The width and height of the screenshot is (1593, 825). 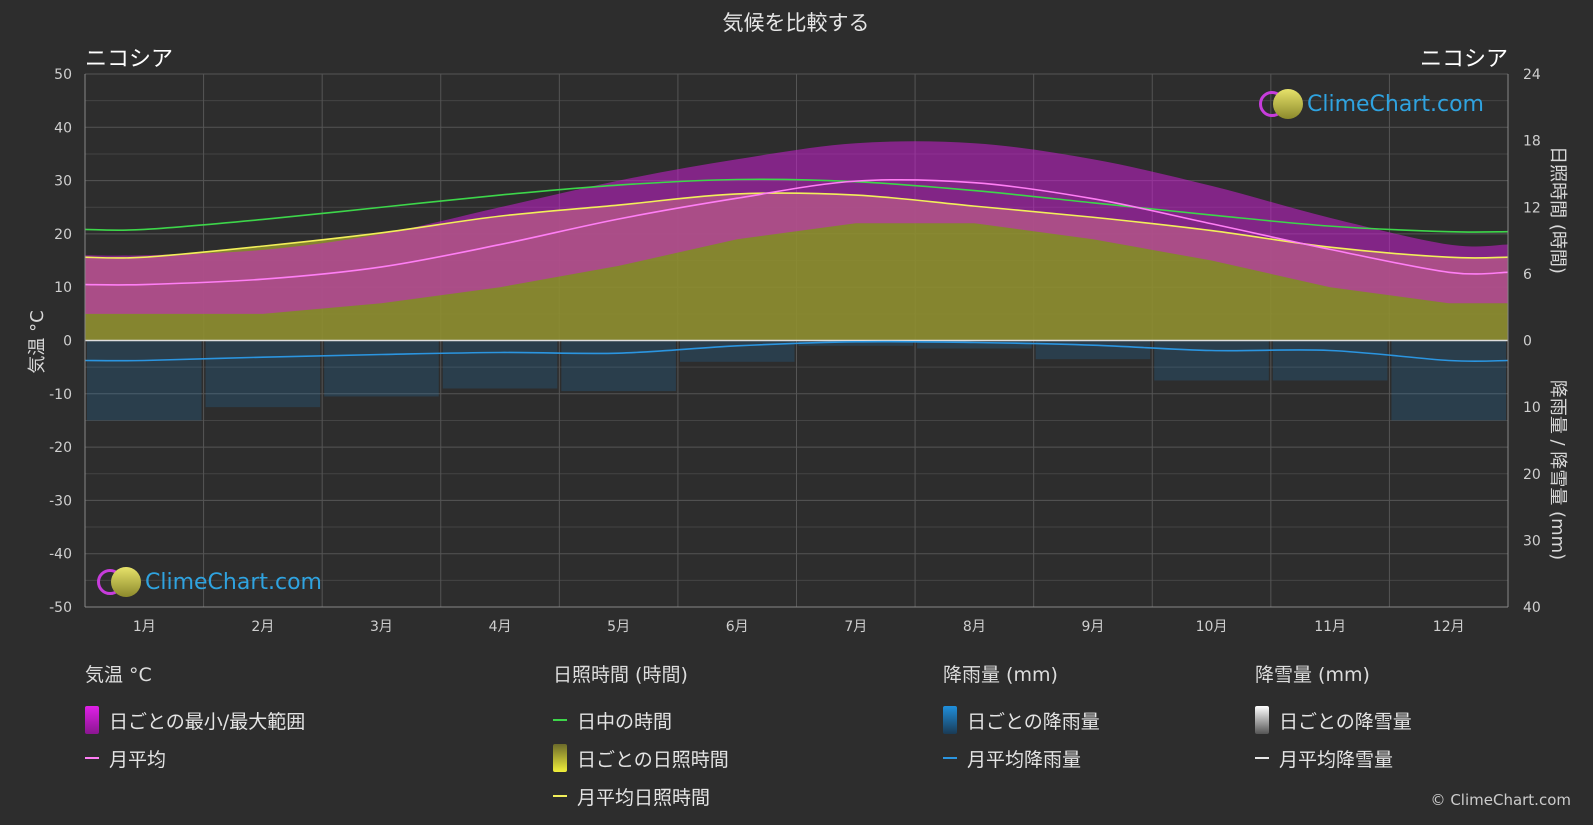 I want to click on y-right-bottom-tick: 30, so click(x=1532, y=541).